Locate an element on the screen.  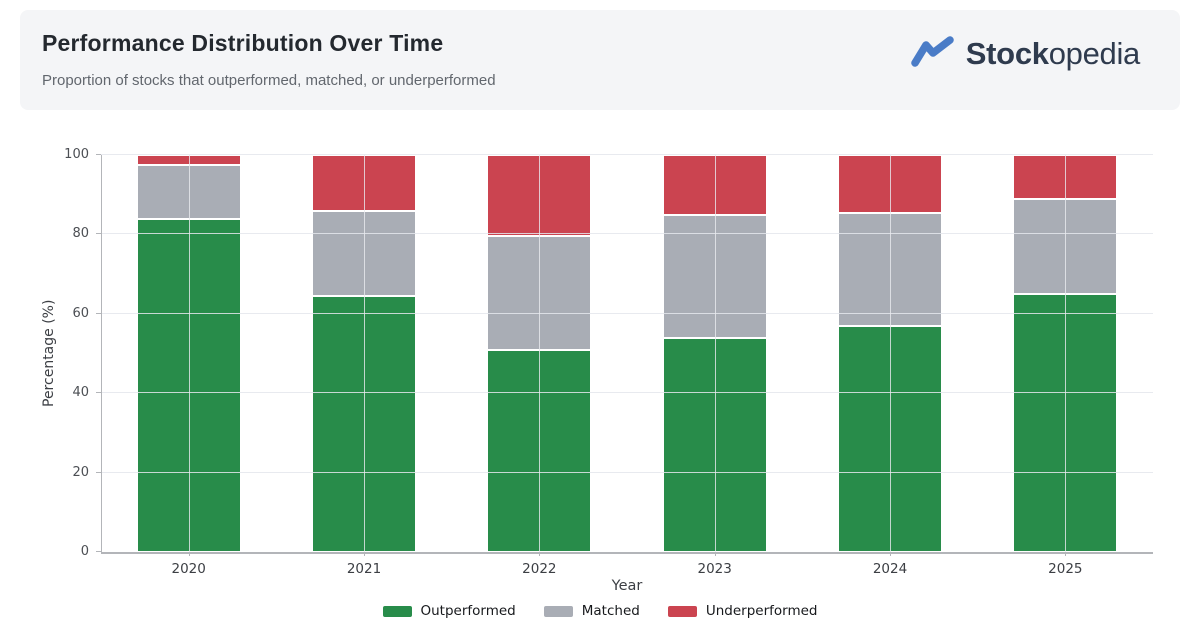
y-axis-line is located at coordinates (101, 353).